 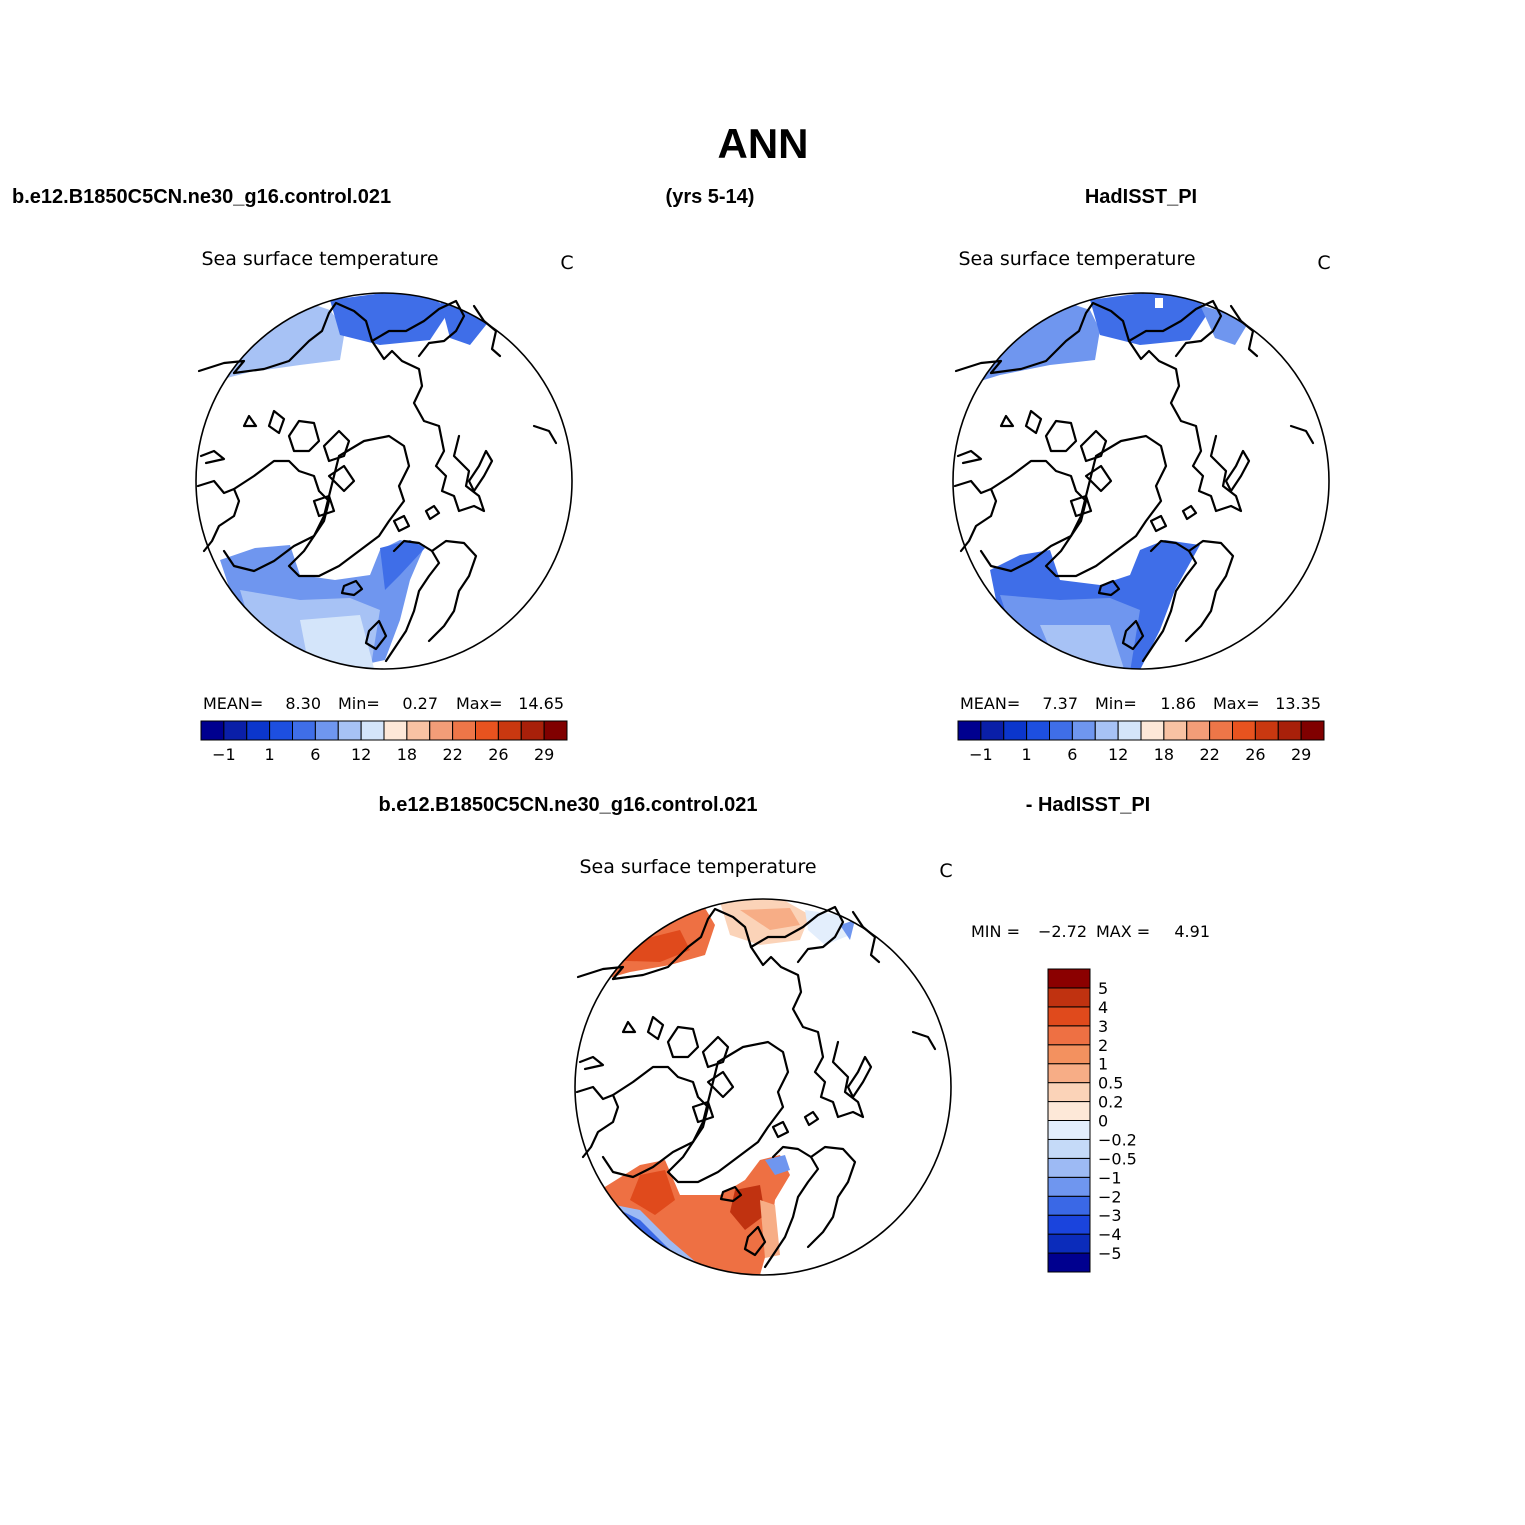 What do you see at coordinates (1141, 742) in the screenshot?
I see `obs-colorbar: −1 1 6 12 18 22 26 29` at bounding box center [1141, 742].